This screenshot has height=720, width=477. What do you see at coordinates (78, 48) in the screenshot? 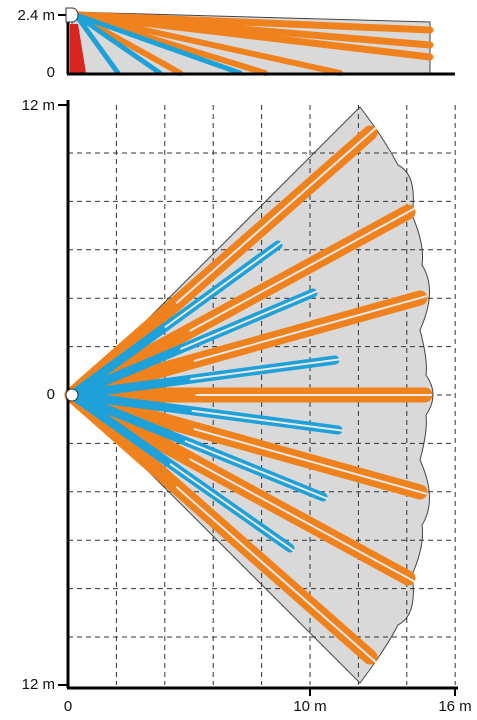
I see `creep-zone` at bounding box center [78, 48].